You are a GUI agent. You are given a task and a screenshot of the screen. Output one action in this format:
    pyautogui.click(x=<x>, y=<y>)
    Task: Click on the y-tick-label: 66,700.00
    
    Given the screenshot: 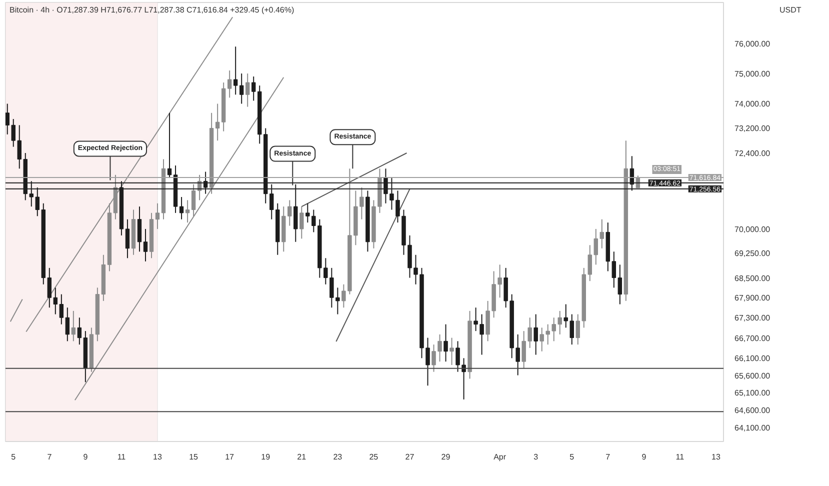 What is the action you would take?
    pyautogui.click(x=752, y=338)
    